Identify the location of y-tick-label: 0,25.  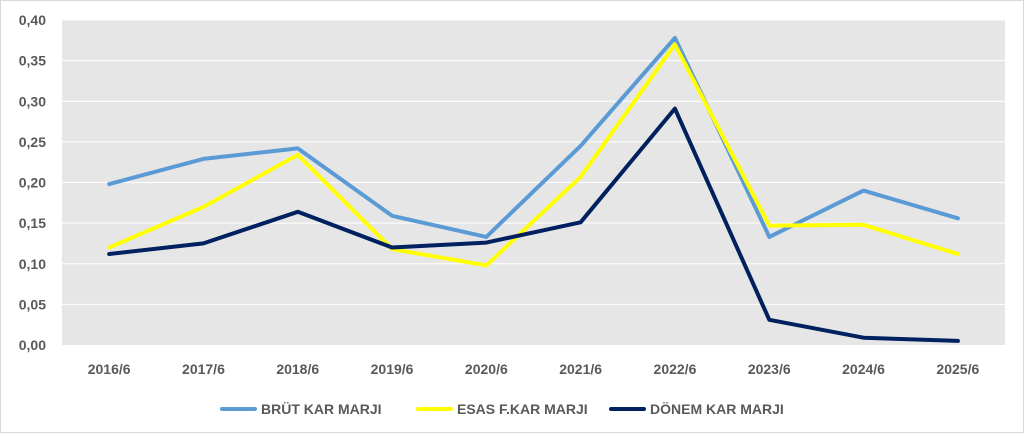
(32, 142).